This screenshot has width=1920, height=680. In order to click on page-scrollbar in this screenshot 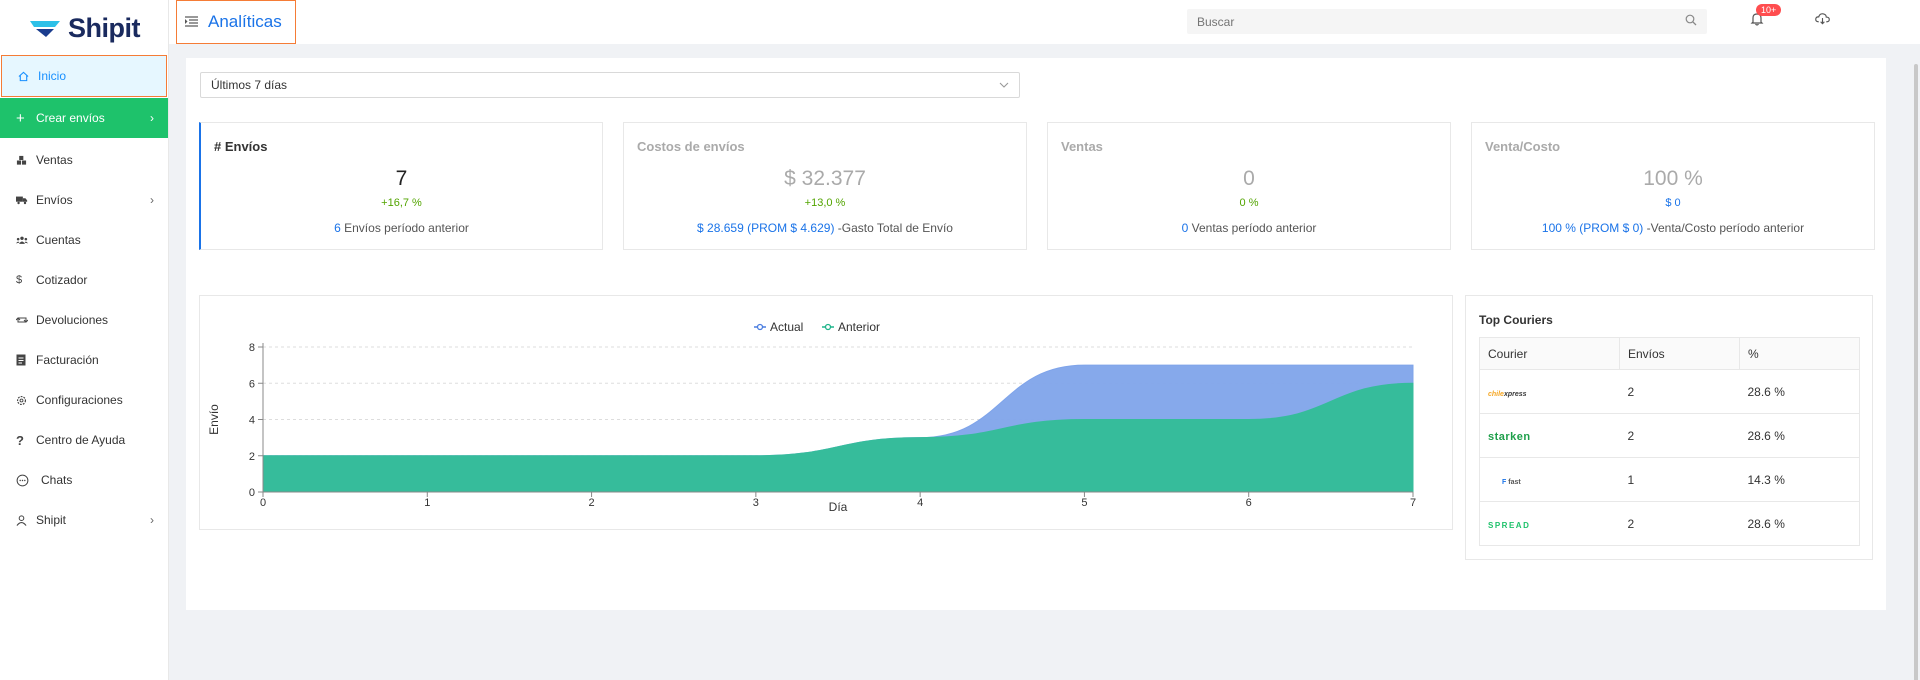, I will do `click(1916, 362)`.